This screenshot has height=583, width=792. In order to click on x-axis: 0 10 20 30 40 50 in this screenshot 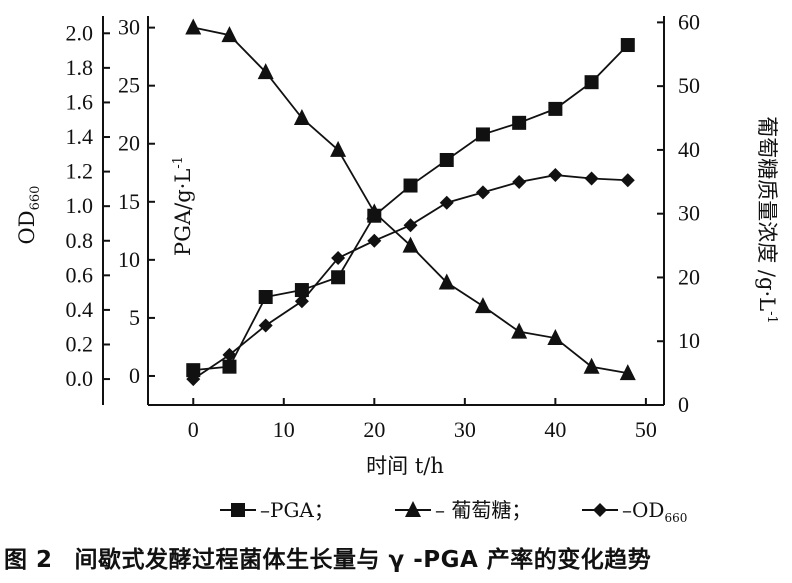, I will do `click(422, 420)`.